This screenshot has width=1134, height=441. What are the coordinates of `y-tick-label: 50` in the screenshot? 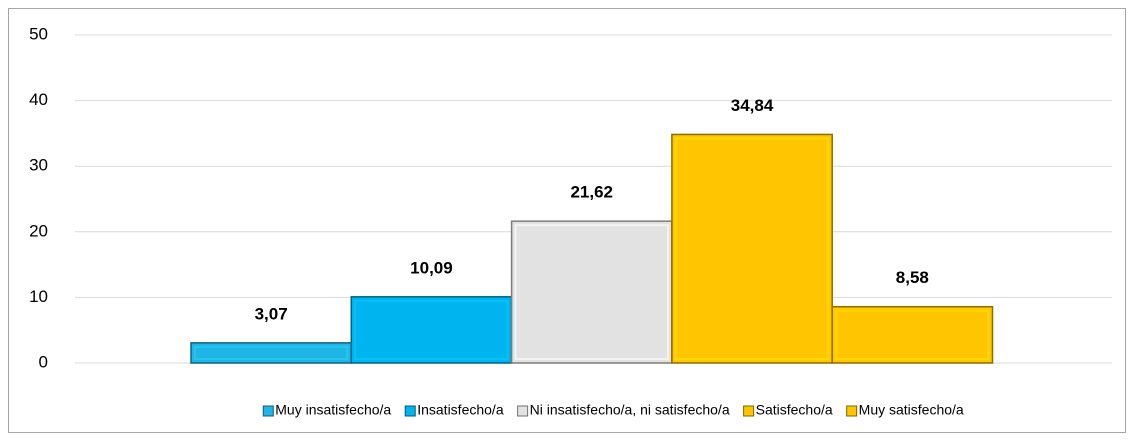 It's located at (38, 33).